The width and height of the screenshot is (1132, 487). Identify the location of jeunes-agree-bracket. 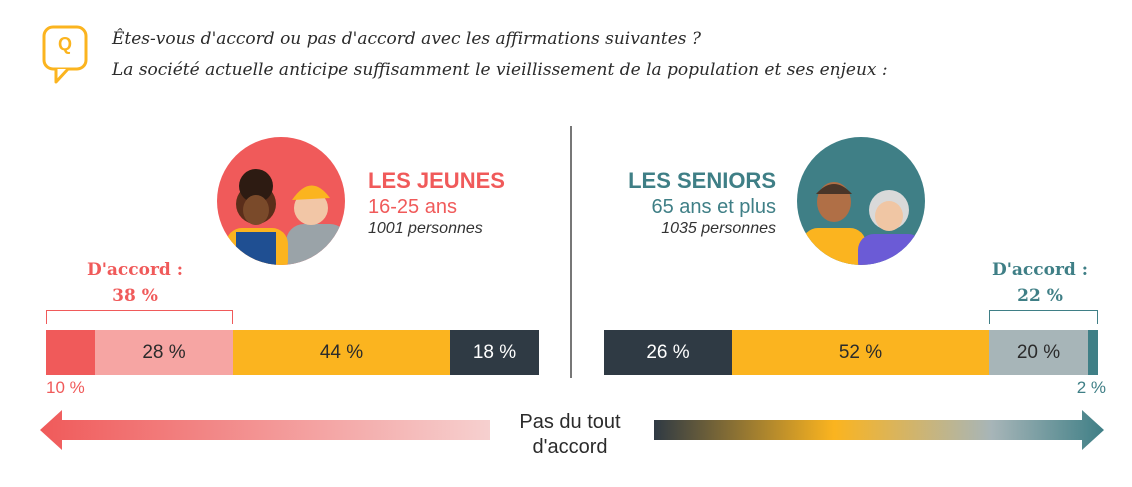
(139, 317).